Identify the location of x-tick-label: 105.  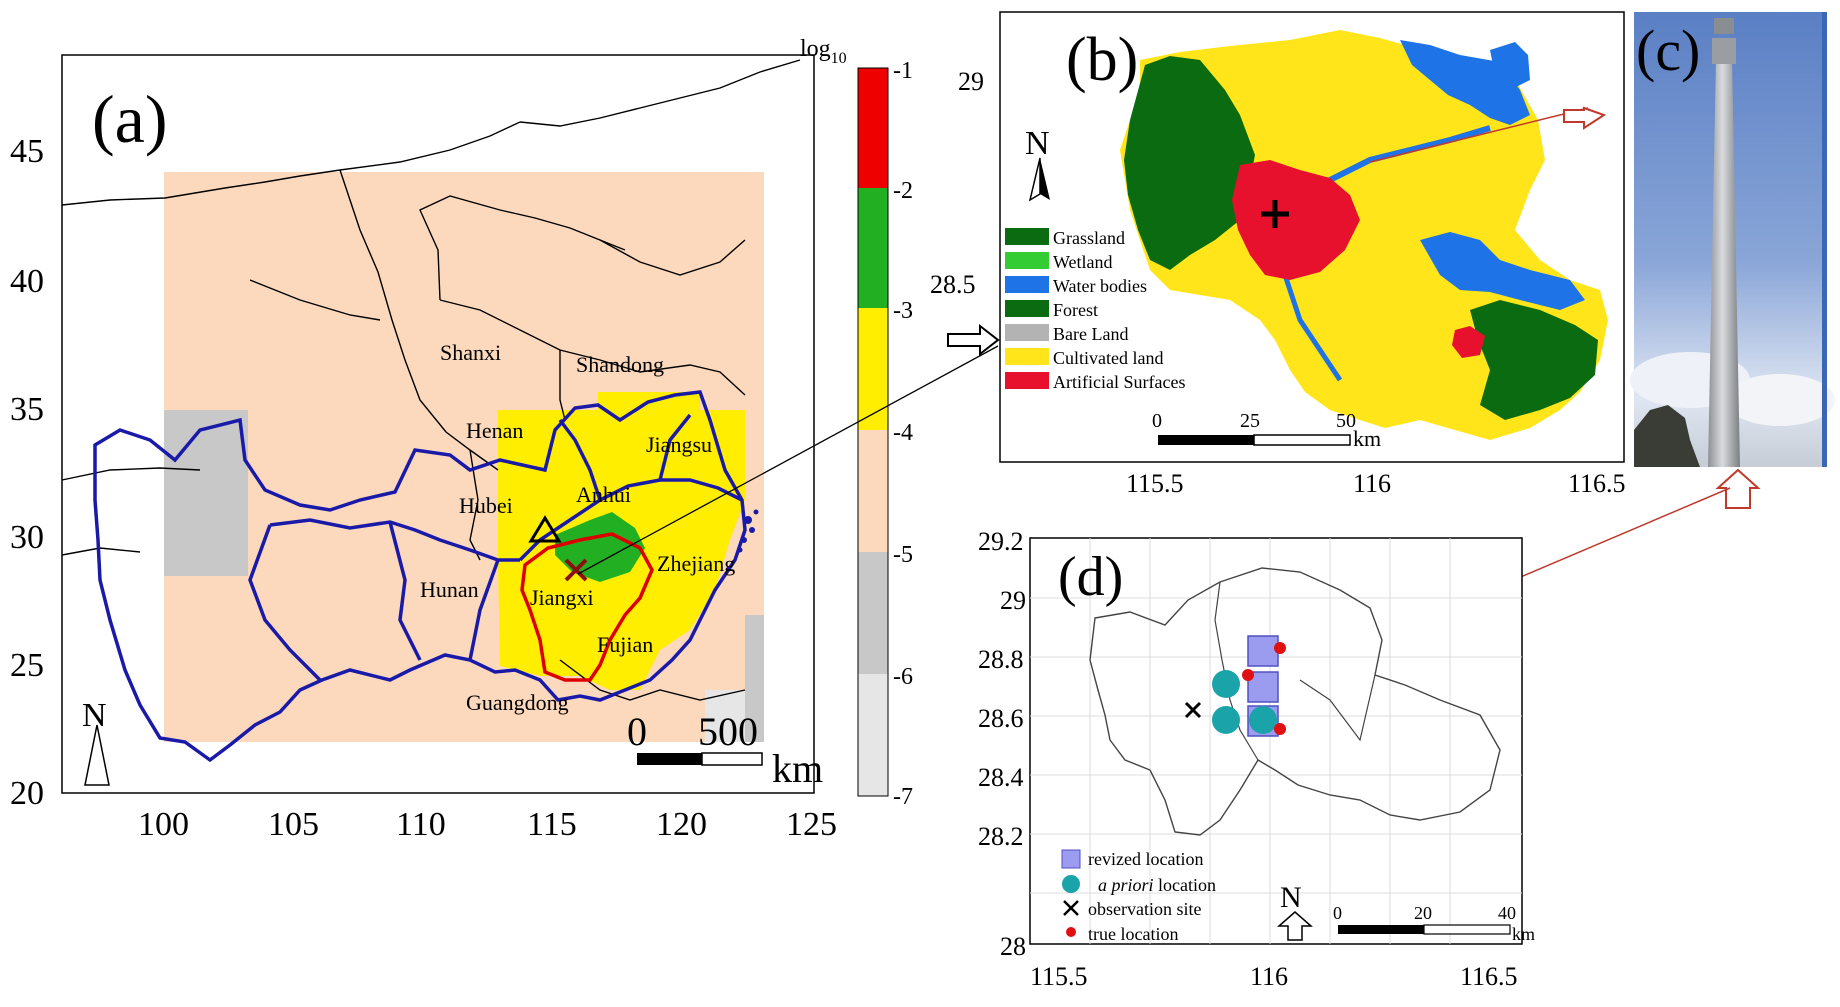
(293, 824).